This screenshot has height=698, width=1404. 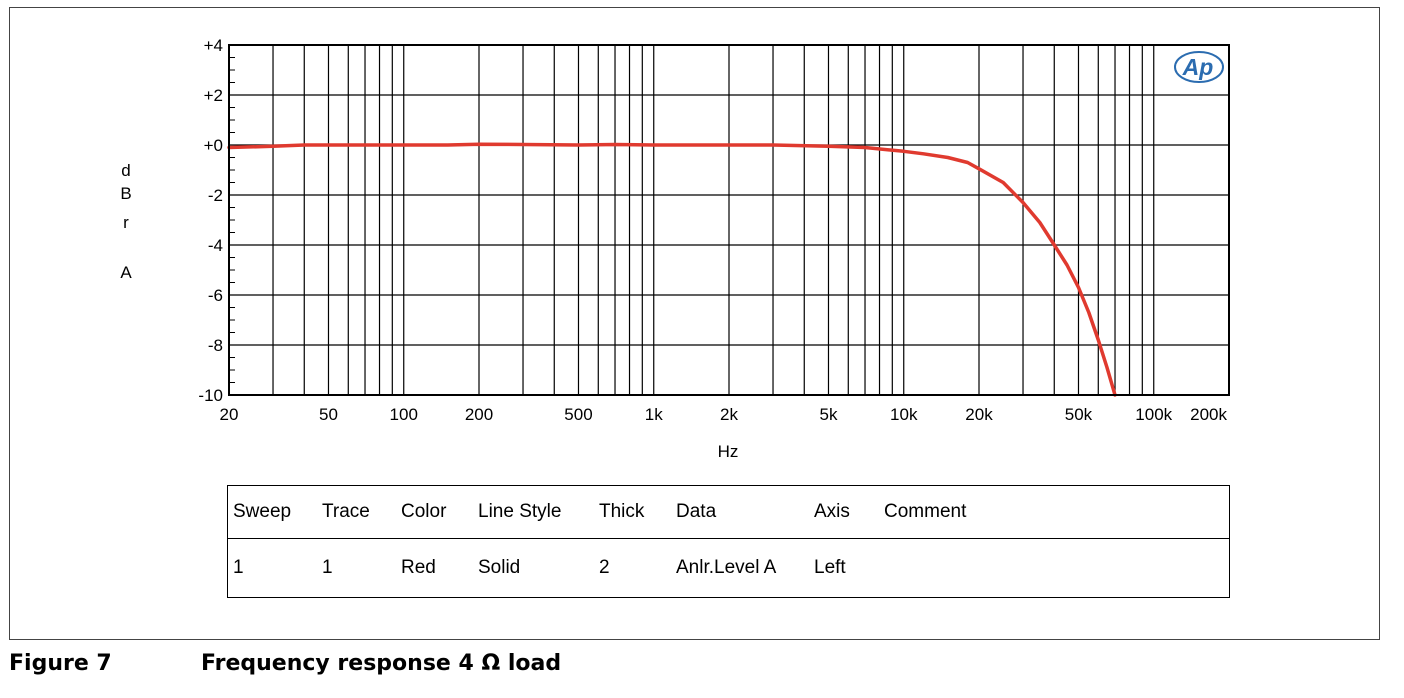 What do you see at coordinates (434, 512) in the screenshot?
I see `legend-header-cell: Color` at bounding box center [434, 512].